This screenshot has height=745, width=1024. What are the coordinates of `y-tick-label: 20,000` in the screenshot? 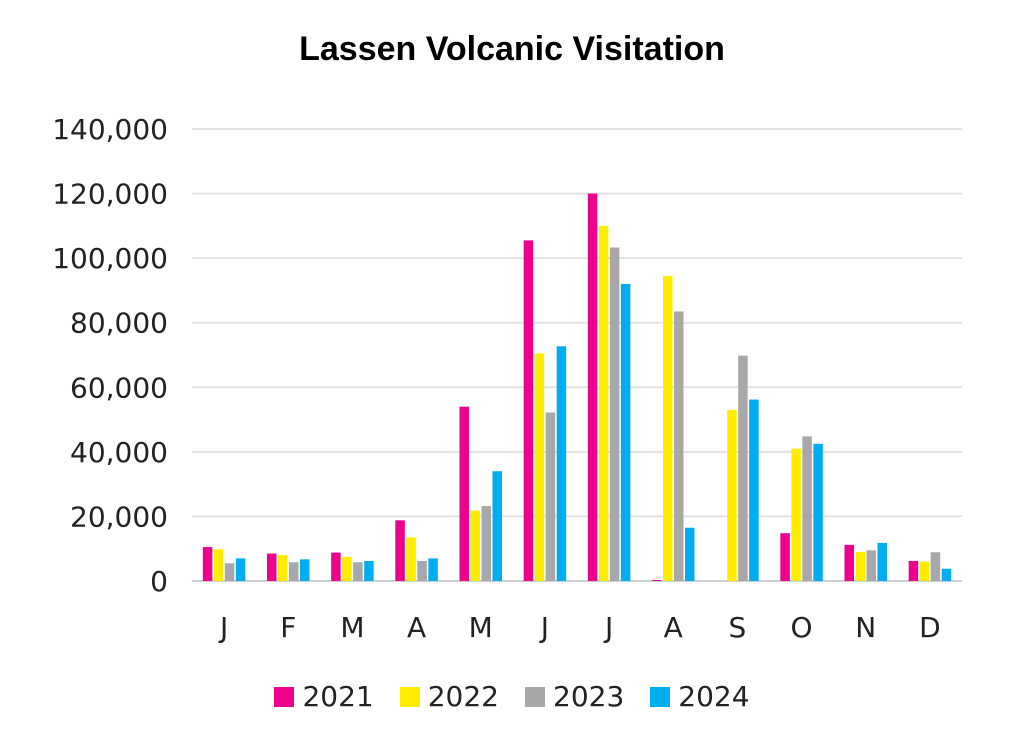 It's located at (119, 516).